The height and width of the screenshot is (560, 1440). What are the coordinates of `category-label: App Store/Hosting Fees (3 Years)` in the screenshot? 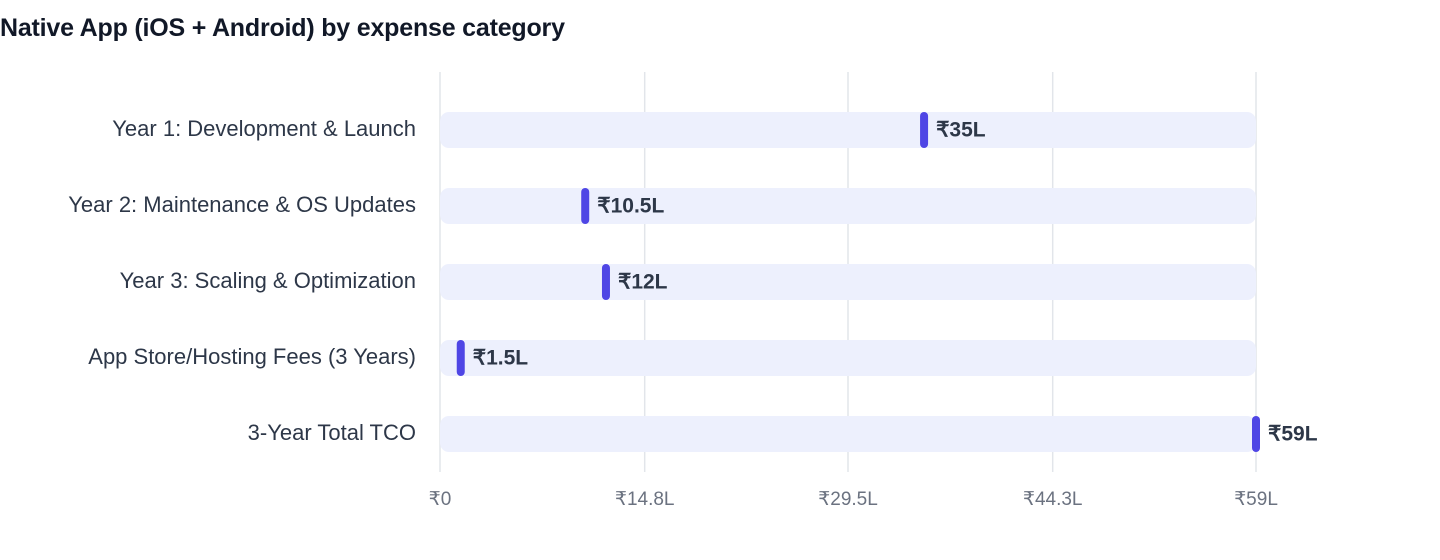 It's located at (252, 356).